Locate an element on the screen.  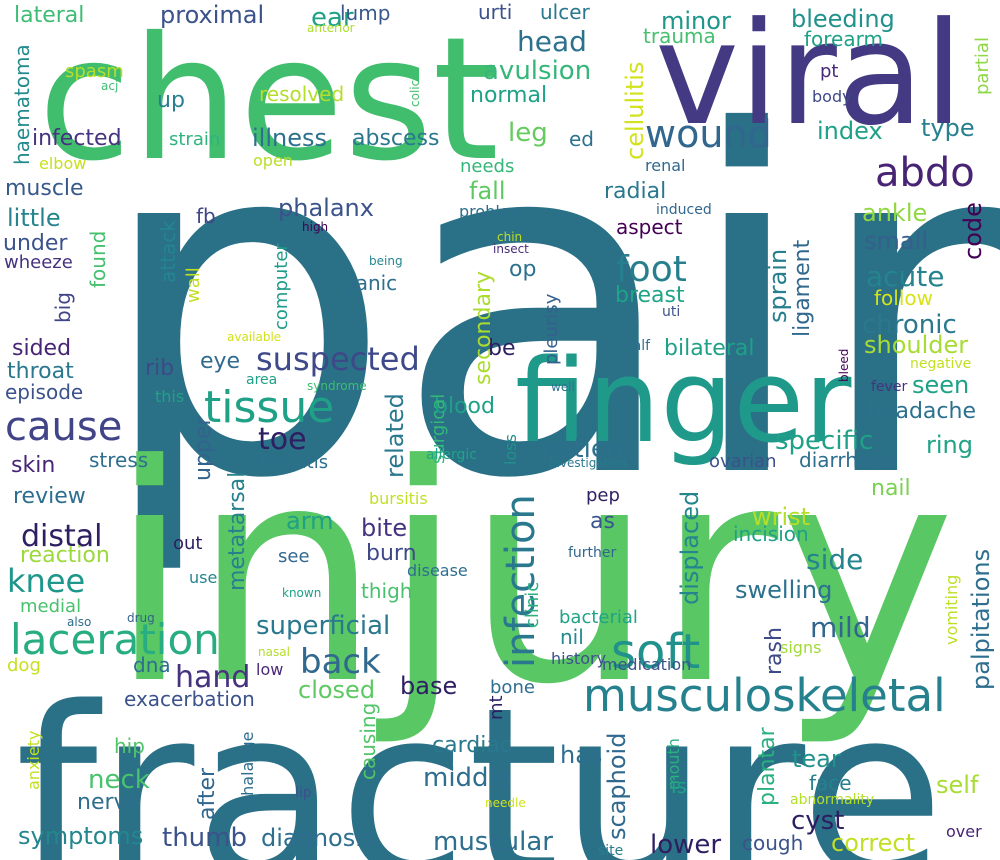
word-partial: partial is located at coordinates (982, 66).